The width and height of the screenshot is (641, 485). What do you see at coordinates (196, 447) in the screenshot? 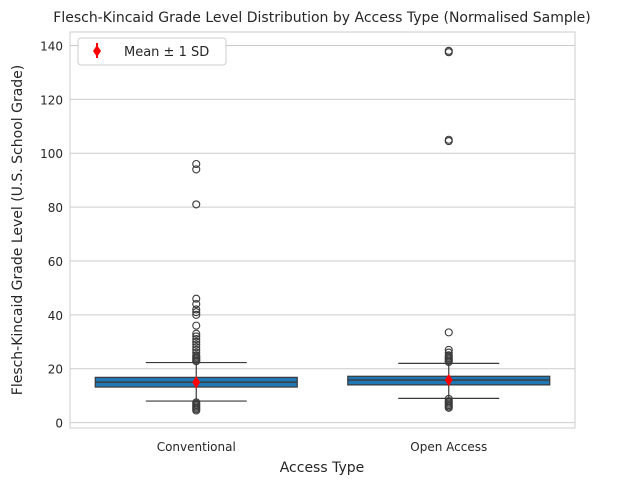
I see `x-tick-label: Conventional` at bounding box center [196, 447].